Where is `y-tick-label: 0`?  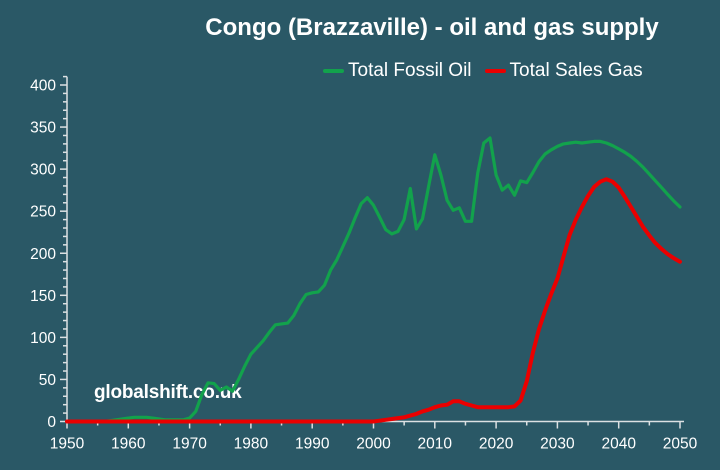
y-tick-label: 0 is located at coordinates (51, 422).